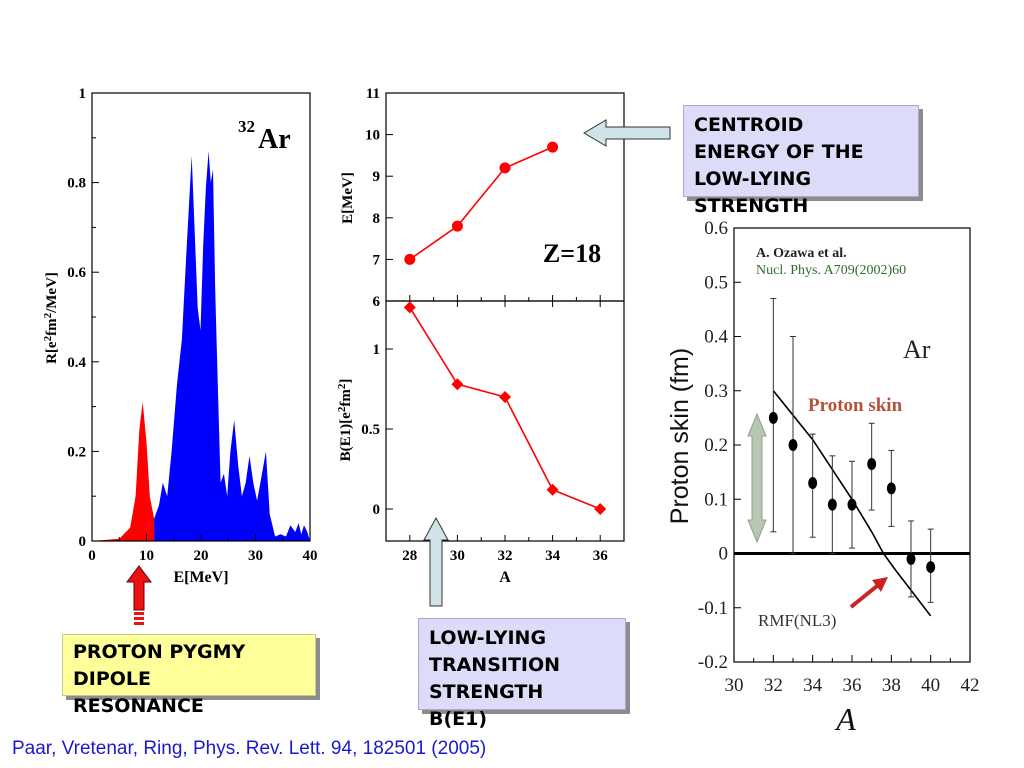 Image resolution: width=1024 pixels, height=768 pixels. What do you see at coordinates (864, 596) in the screenshot?
I see `red-arrow-shaft` at bounding box center [864, 596].